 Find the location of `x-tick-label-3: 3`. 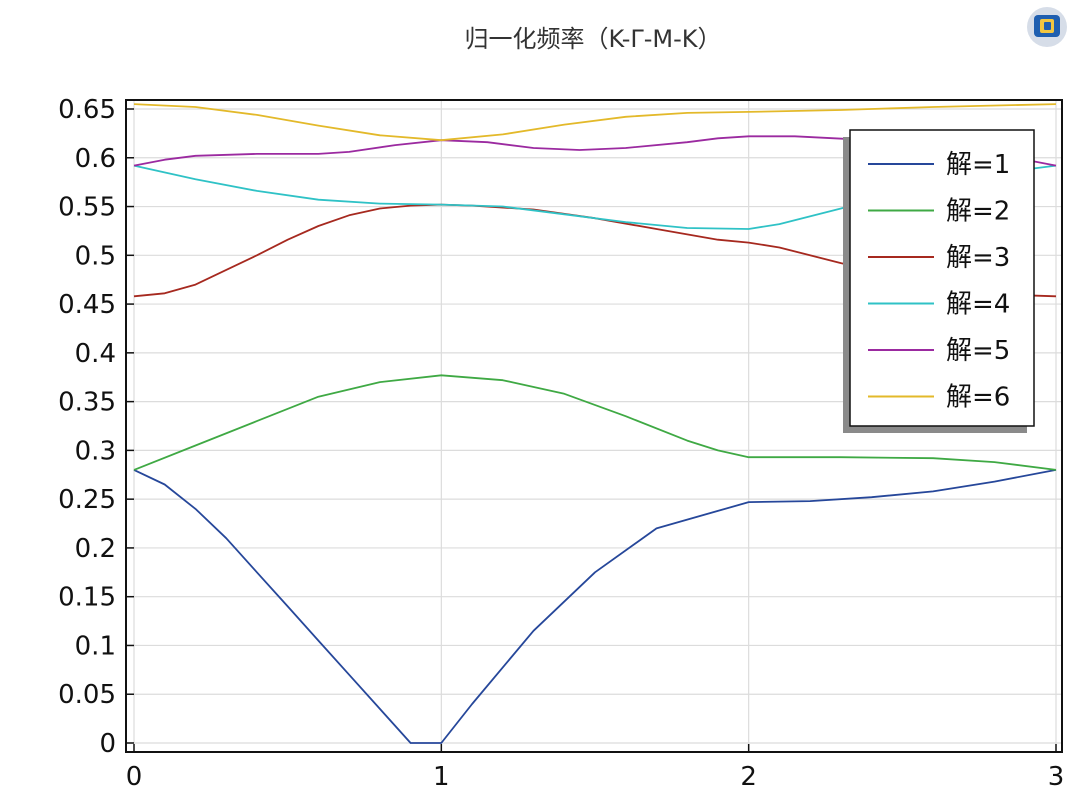

x-tick-label-3: 3 is located at coordinates (1056, 775).